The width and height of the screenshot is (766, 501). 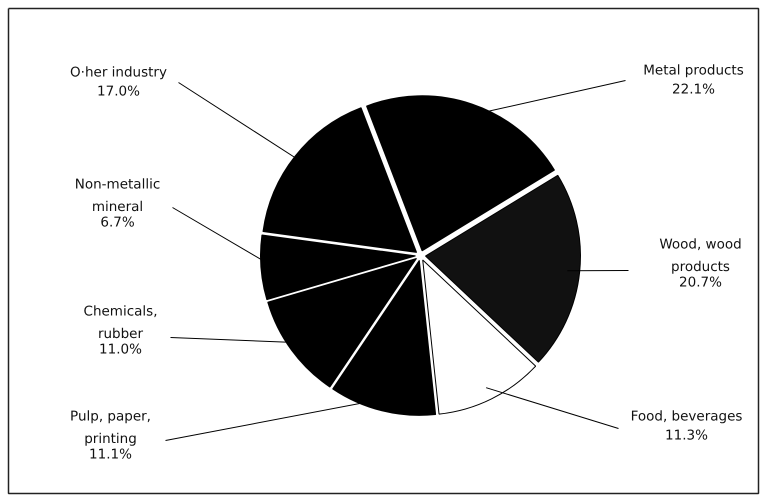 What do you see at coordinates (117, 195) in the screenshot?
I see `slice-label: Non-metallic mineral` at bounding box center [117, 195].